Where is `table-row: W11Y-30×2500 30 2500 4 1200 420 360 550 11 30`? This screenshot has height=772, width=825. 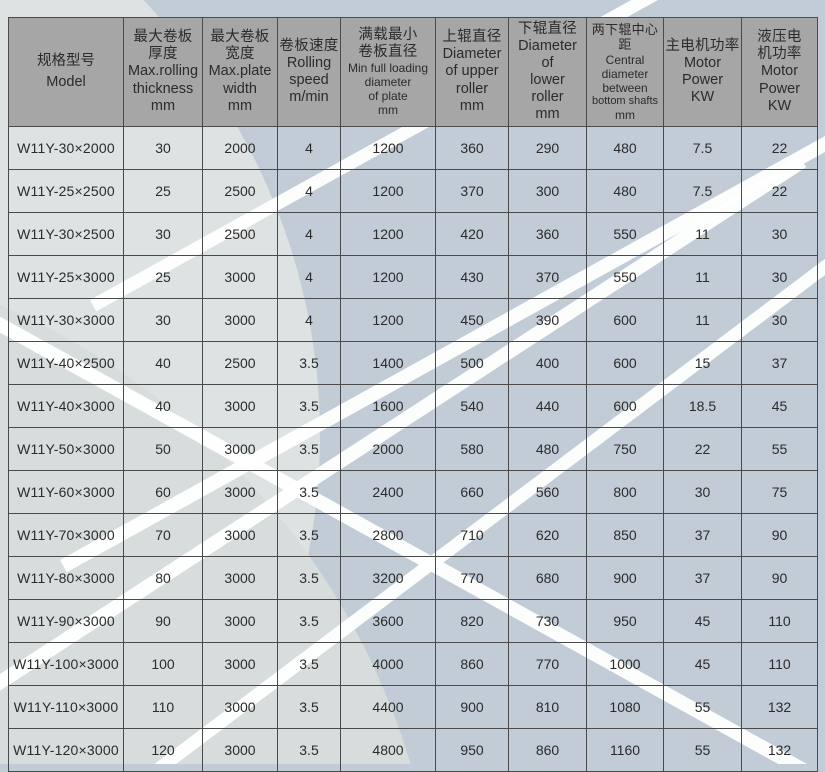
table-row: W11Y-30×2500 30 2500 4 1200 420 360 550 11 30 is located at coordinates (413, 234).